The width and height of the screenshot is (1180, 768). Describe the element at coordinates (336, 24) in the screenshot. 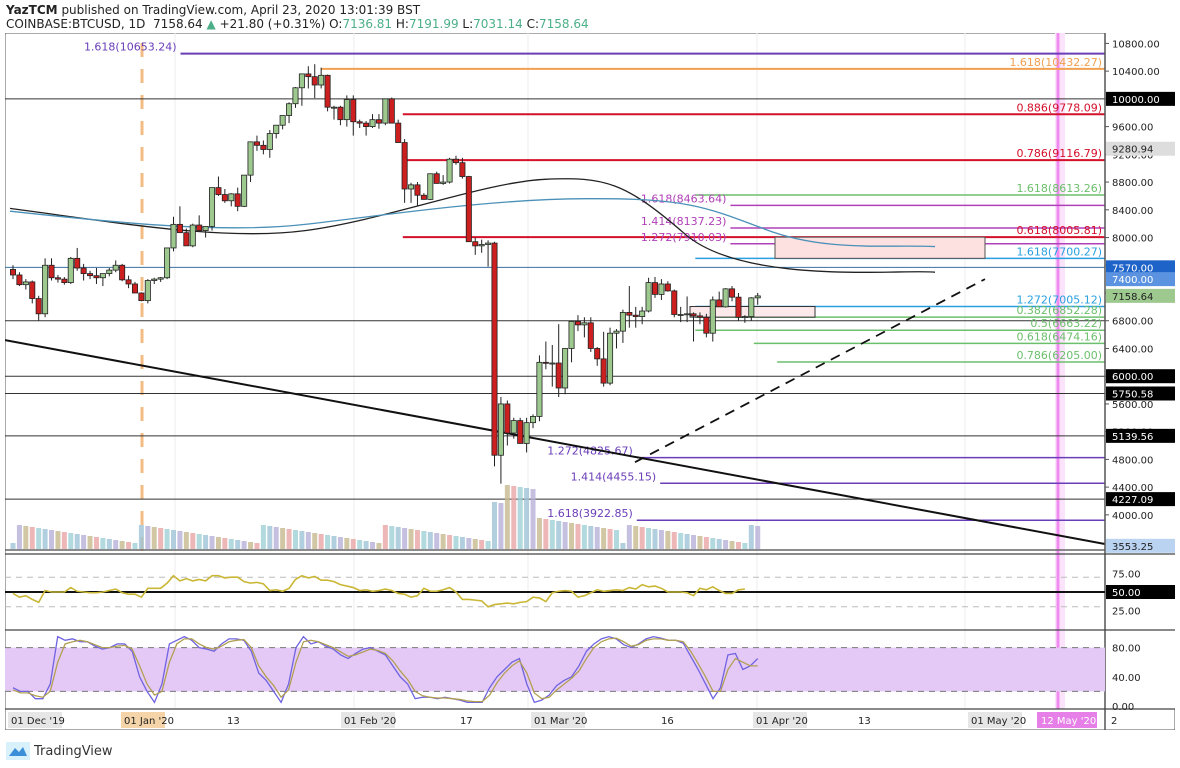

I see `open-label: O:` at that location.